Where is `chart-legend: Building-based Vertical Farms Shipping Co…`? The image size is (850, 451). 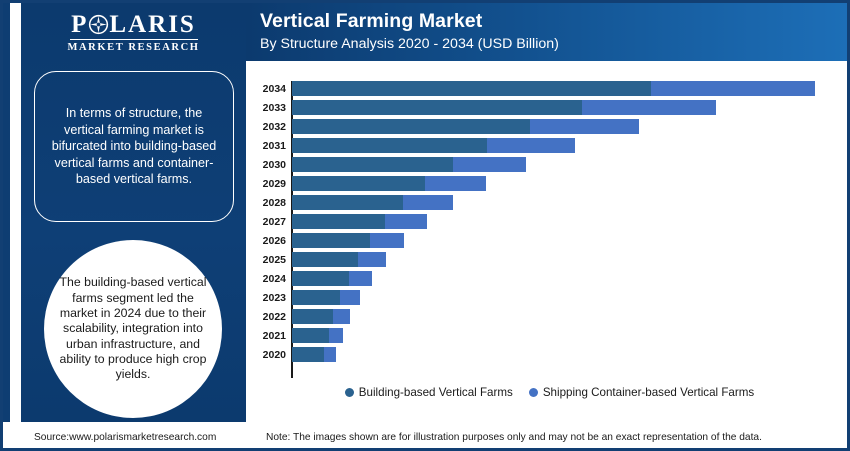
chart-legend: Building-based Vertical Farms Shipping Co… is located at coordinates (546, 392).